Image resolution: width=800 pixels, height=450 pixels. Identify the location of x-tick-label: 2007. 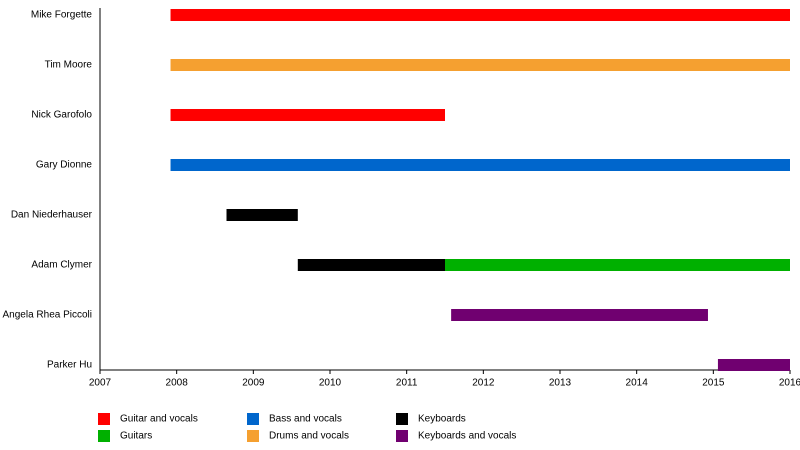
(100, 383).